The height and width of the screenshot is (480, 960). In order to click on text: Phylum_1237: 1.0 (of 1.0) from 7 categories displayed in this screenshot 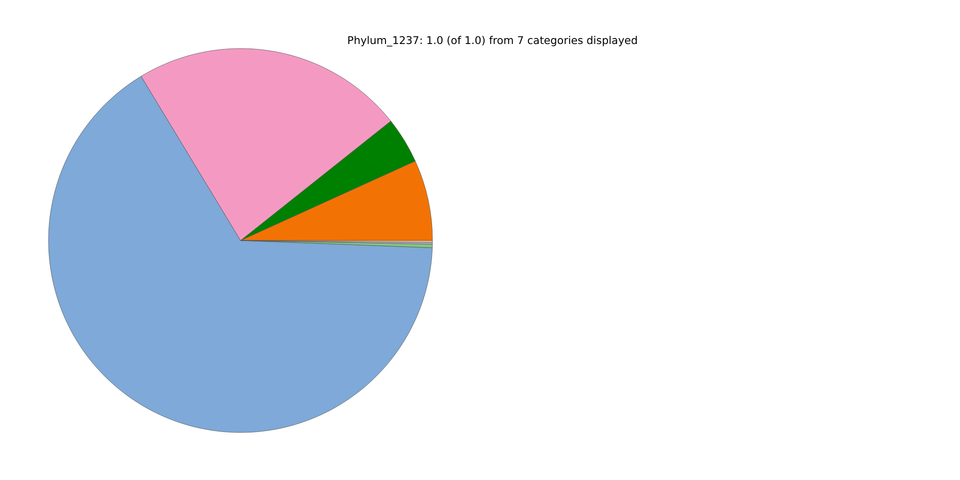, I will do `click(492, 40)`.